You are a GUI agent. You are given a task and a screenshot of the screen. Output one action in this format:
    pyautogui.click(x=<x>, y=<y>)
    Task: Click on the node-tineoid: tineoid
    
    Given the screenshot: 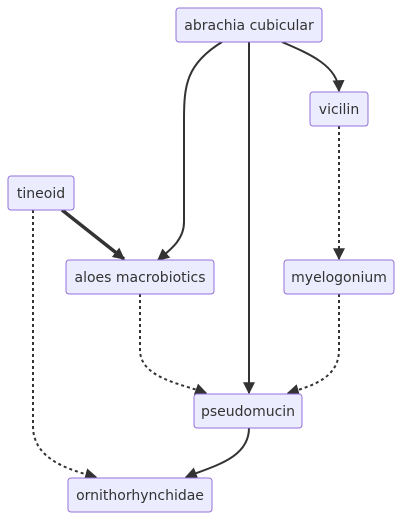 What is the action you would take?
    pyautogui.click(x=41, y=193)
    